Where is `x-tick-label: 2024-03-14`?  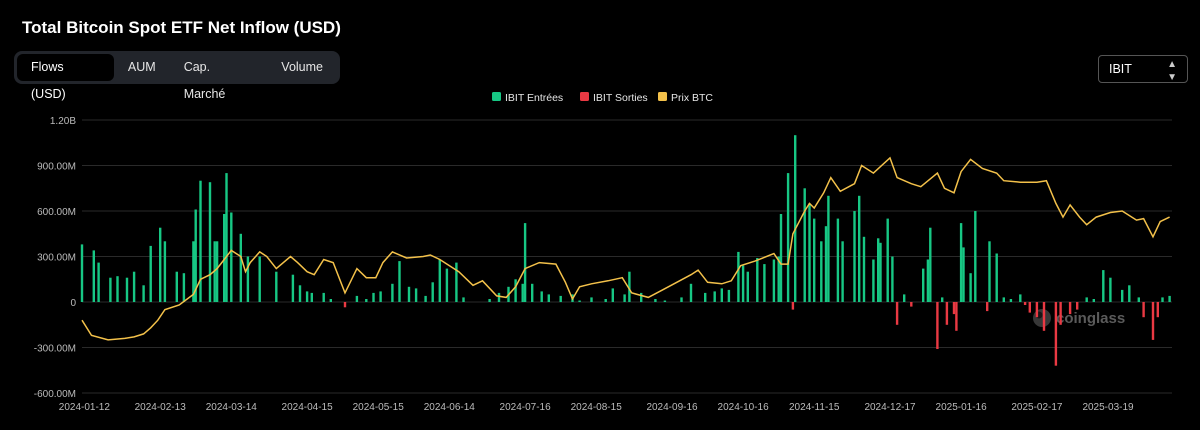 x-tick-label: 2024-03-14 is located at coordinates (232, 407).